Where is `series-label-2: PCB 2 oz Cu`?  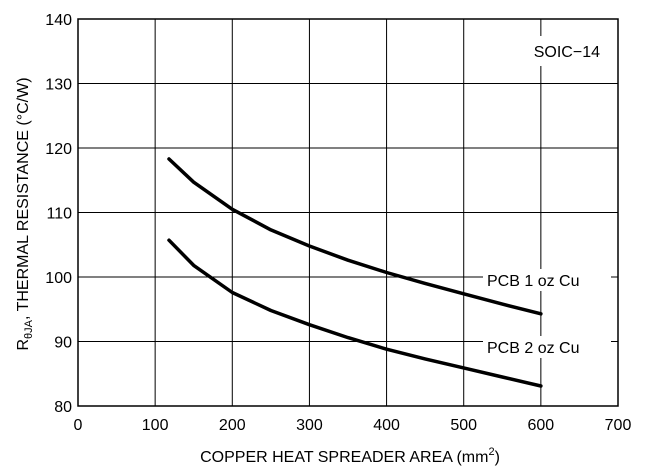
series-label-2: PCB 2 oz Cu is located at coordinates (533, 348).